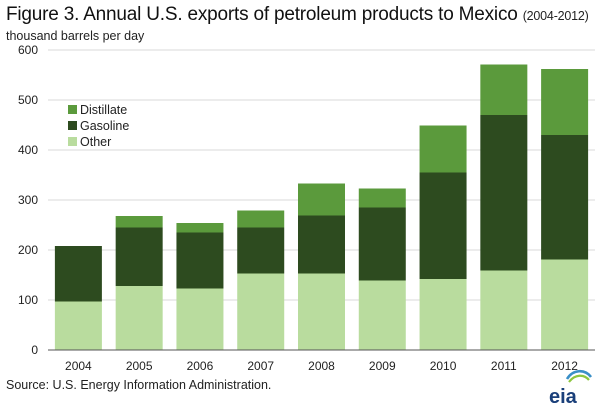 This screenshot has width=600, height=410. What do you see at coordinates (72, 109) in the screenshot?
I see `legend-swatch-distillate` at bounding box center [72, 109].